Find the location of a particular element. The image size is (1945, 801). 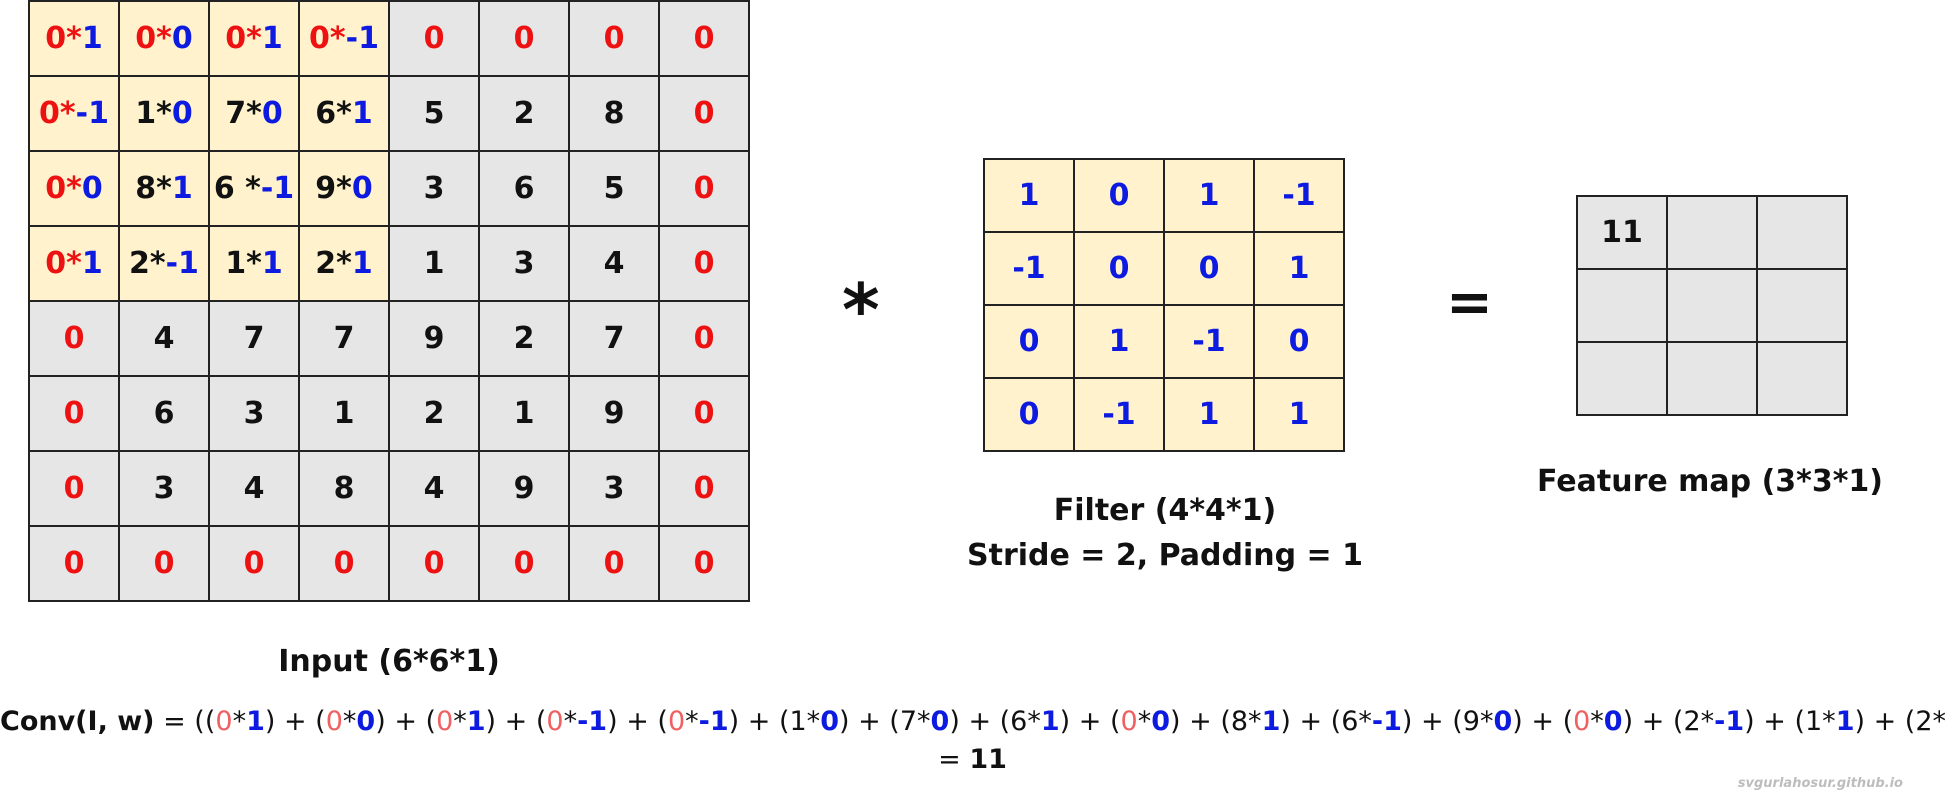

convolution-operator: * is located at coordinates (861, 310).